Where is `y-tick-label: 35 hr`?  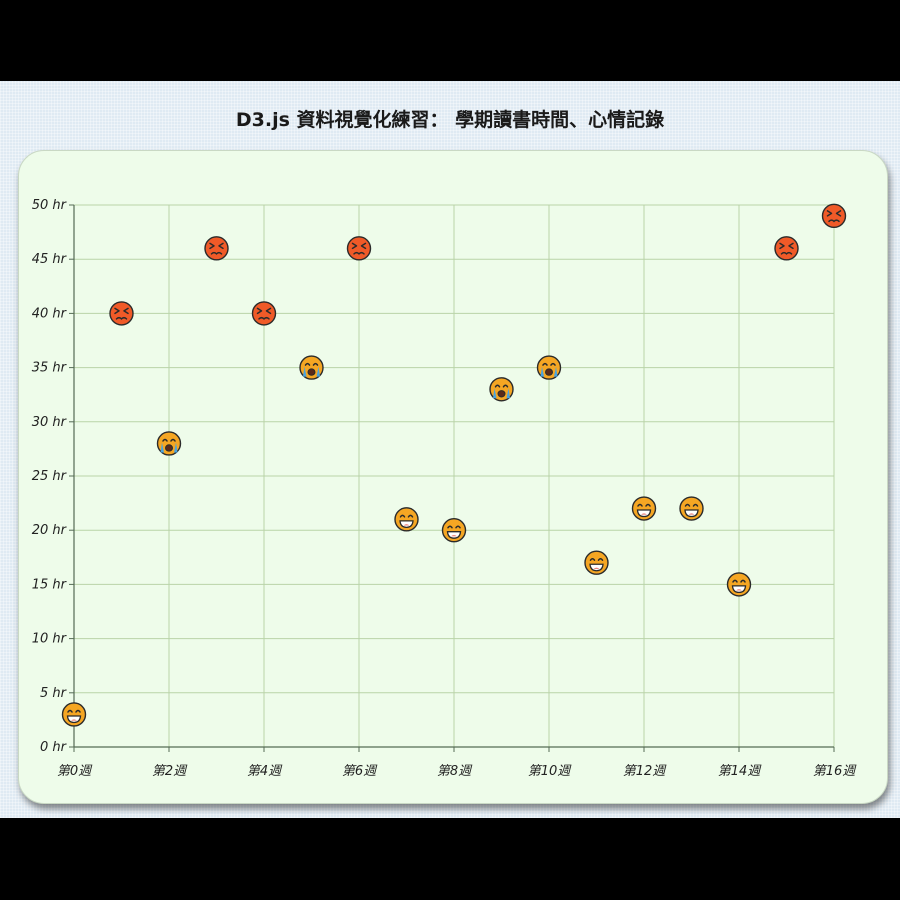
y-tick-label: 35 hr is located at coordinates (50, 368).